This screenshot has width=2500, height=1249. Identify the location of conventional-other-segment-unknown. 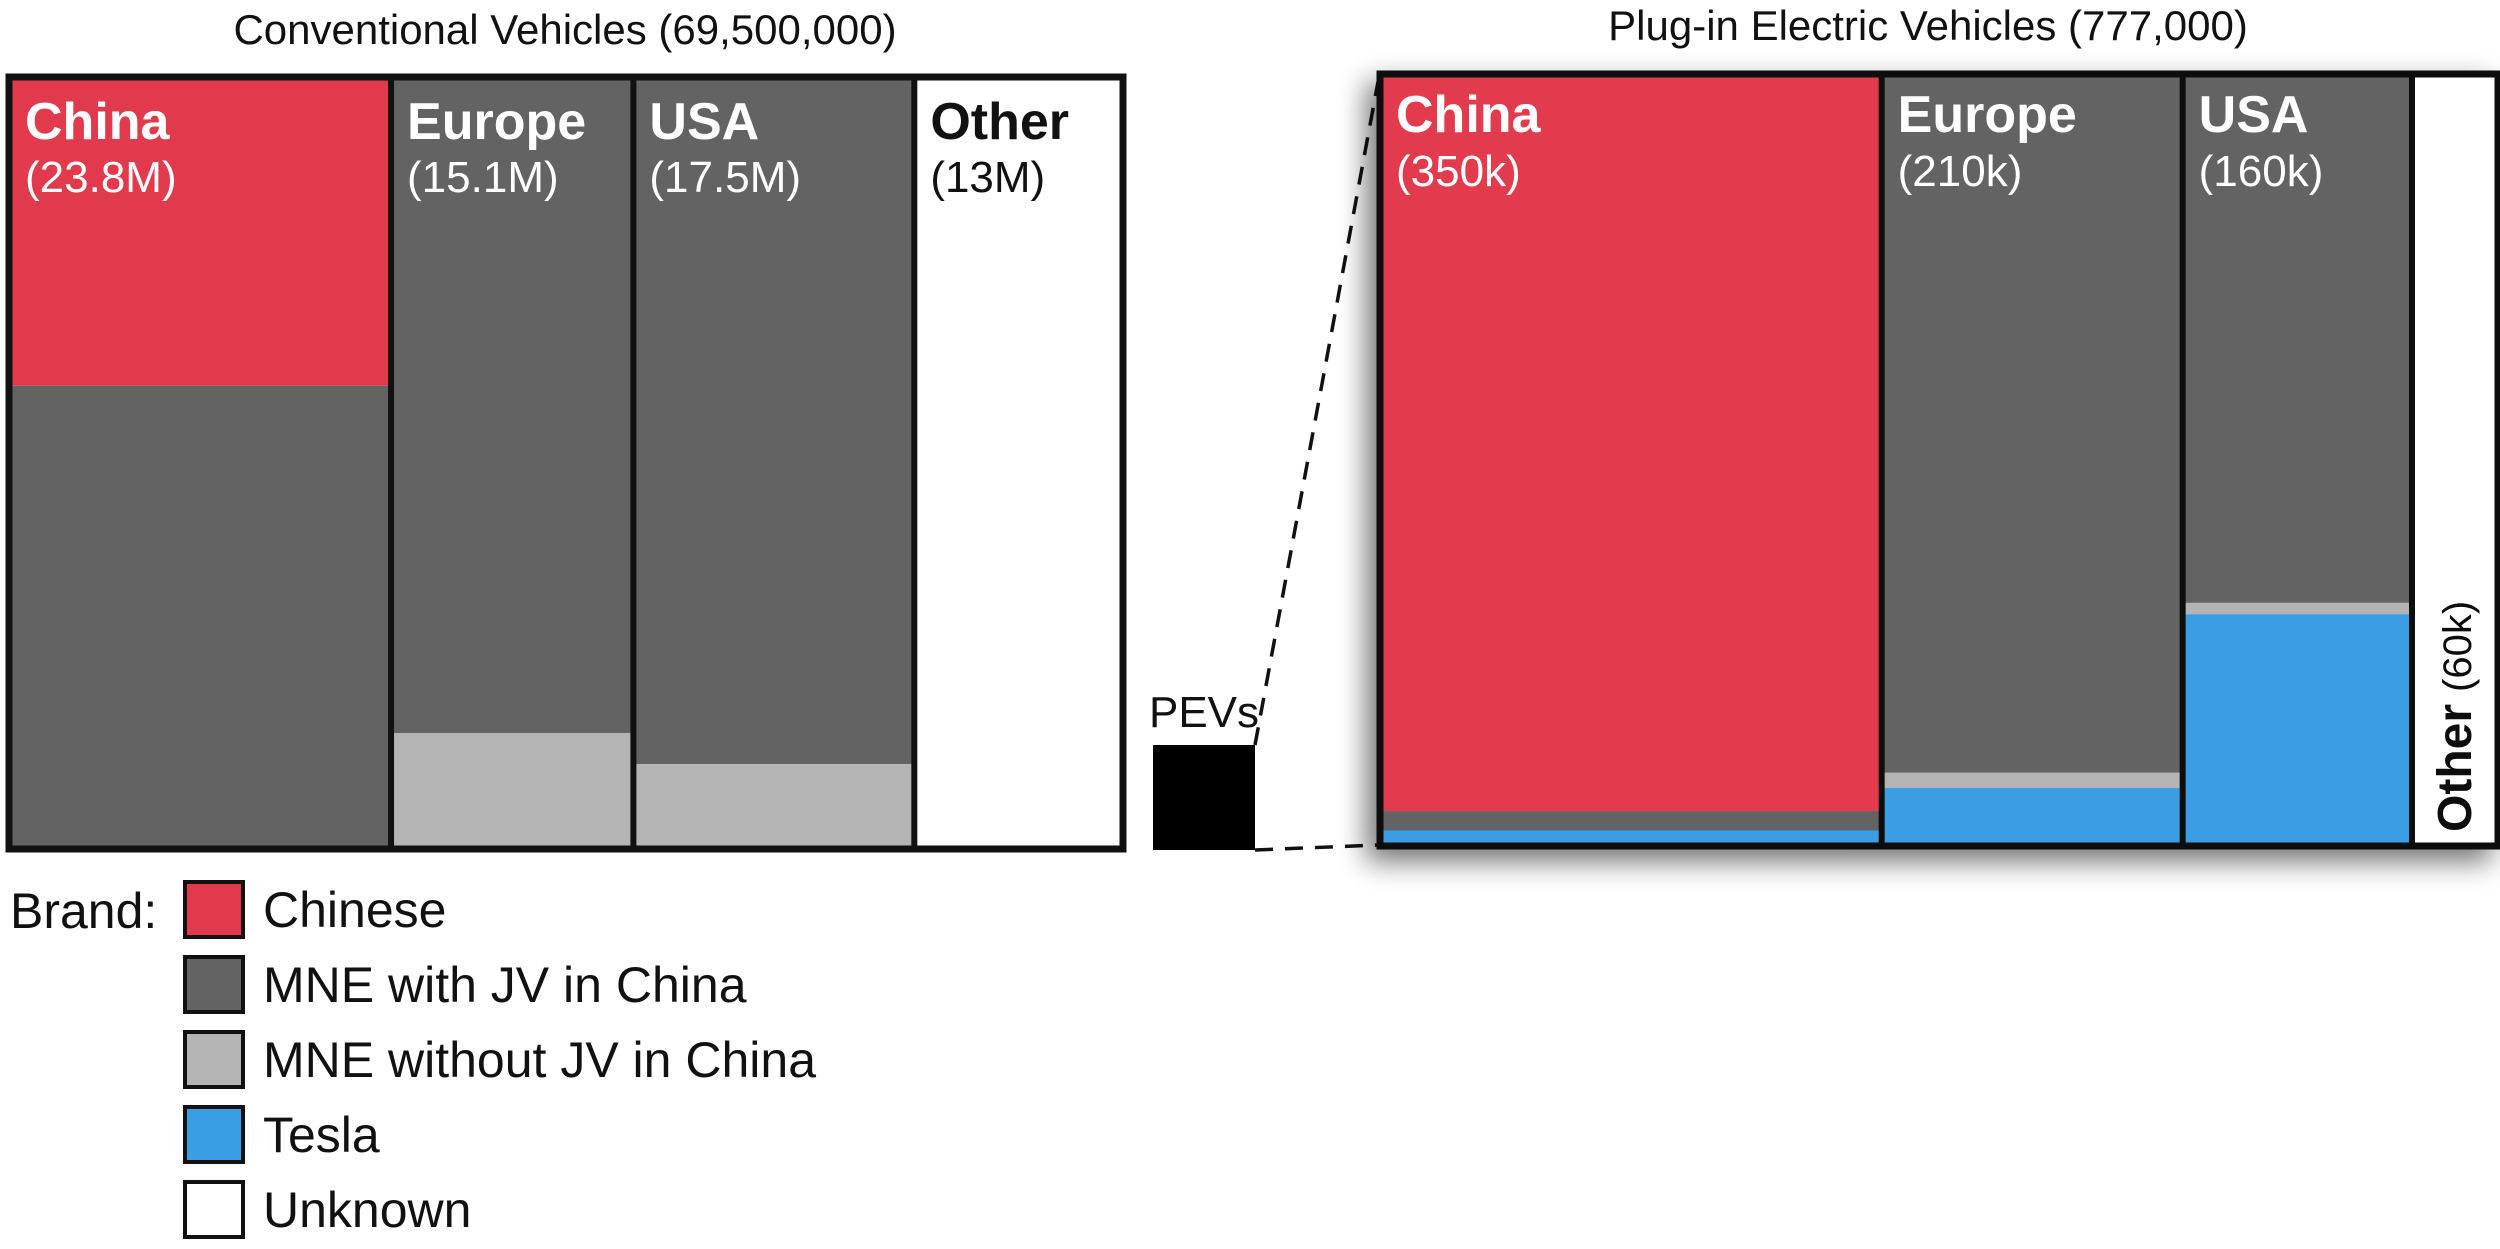
(1018, 463).